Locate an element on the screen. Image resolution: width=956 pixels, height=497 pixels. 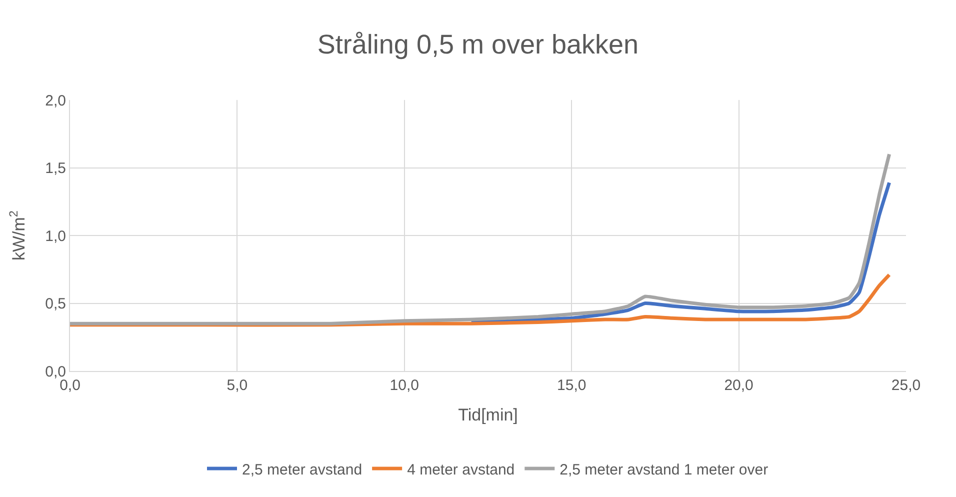
chart-title: Stråling 0,5 m over bakken is located at coordinates (478, 45).